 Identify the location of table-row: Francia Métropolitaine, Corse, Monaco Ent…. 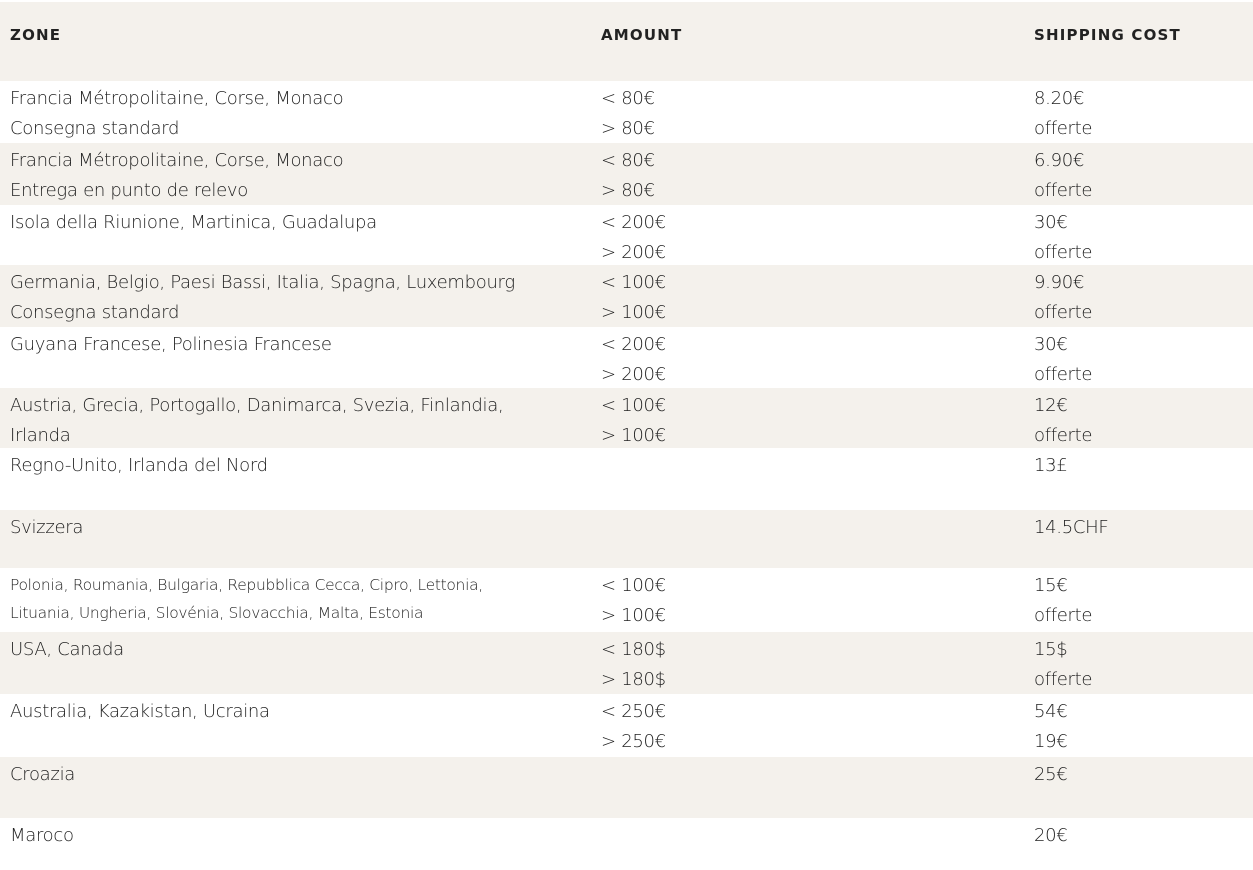
(626, 174).